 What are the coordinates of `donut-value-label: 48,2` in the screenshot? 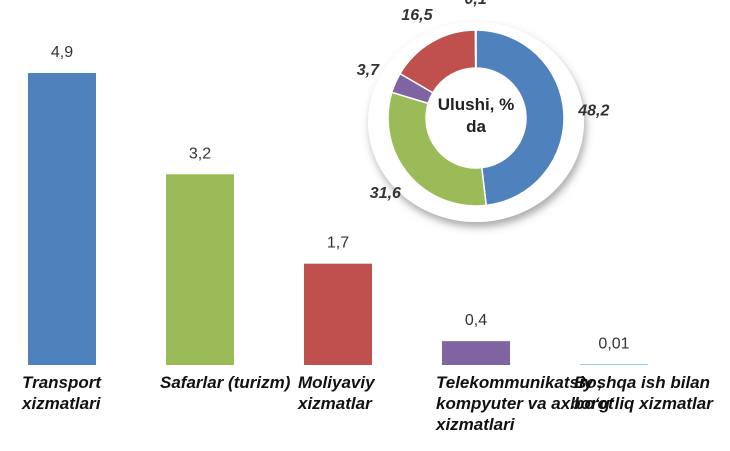 It's located at (593, 110).